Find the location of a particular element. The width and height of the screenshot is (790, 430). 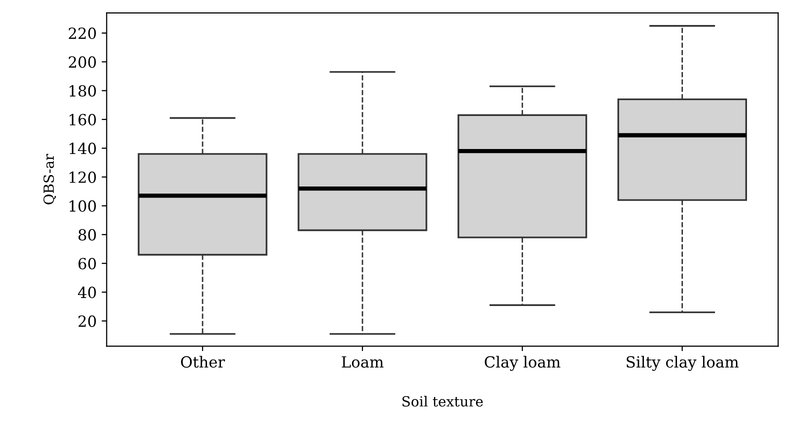

x-tick-label: Loam is located at coordinates (363, 362).